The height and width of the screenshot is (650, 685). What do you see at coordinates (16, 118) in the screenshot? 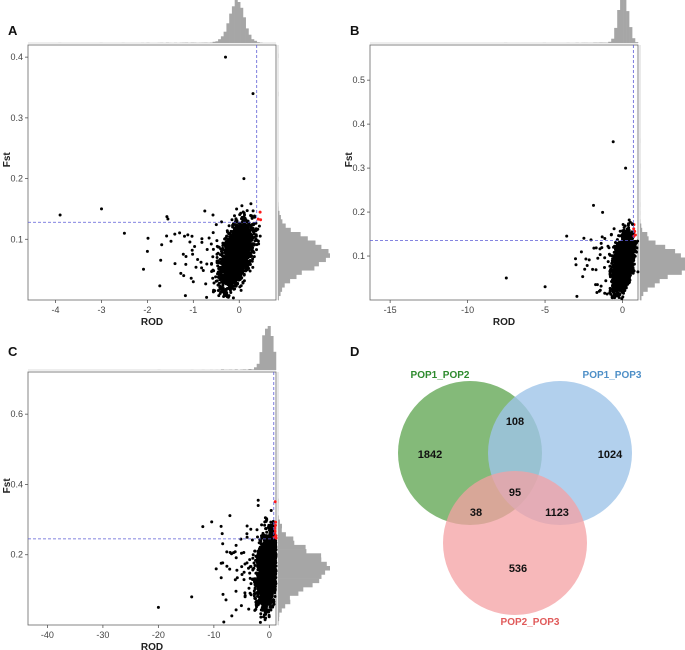
I see `y-tick-label: 0.3` at bounding box center [16, 118].